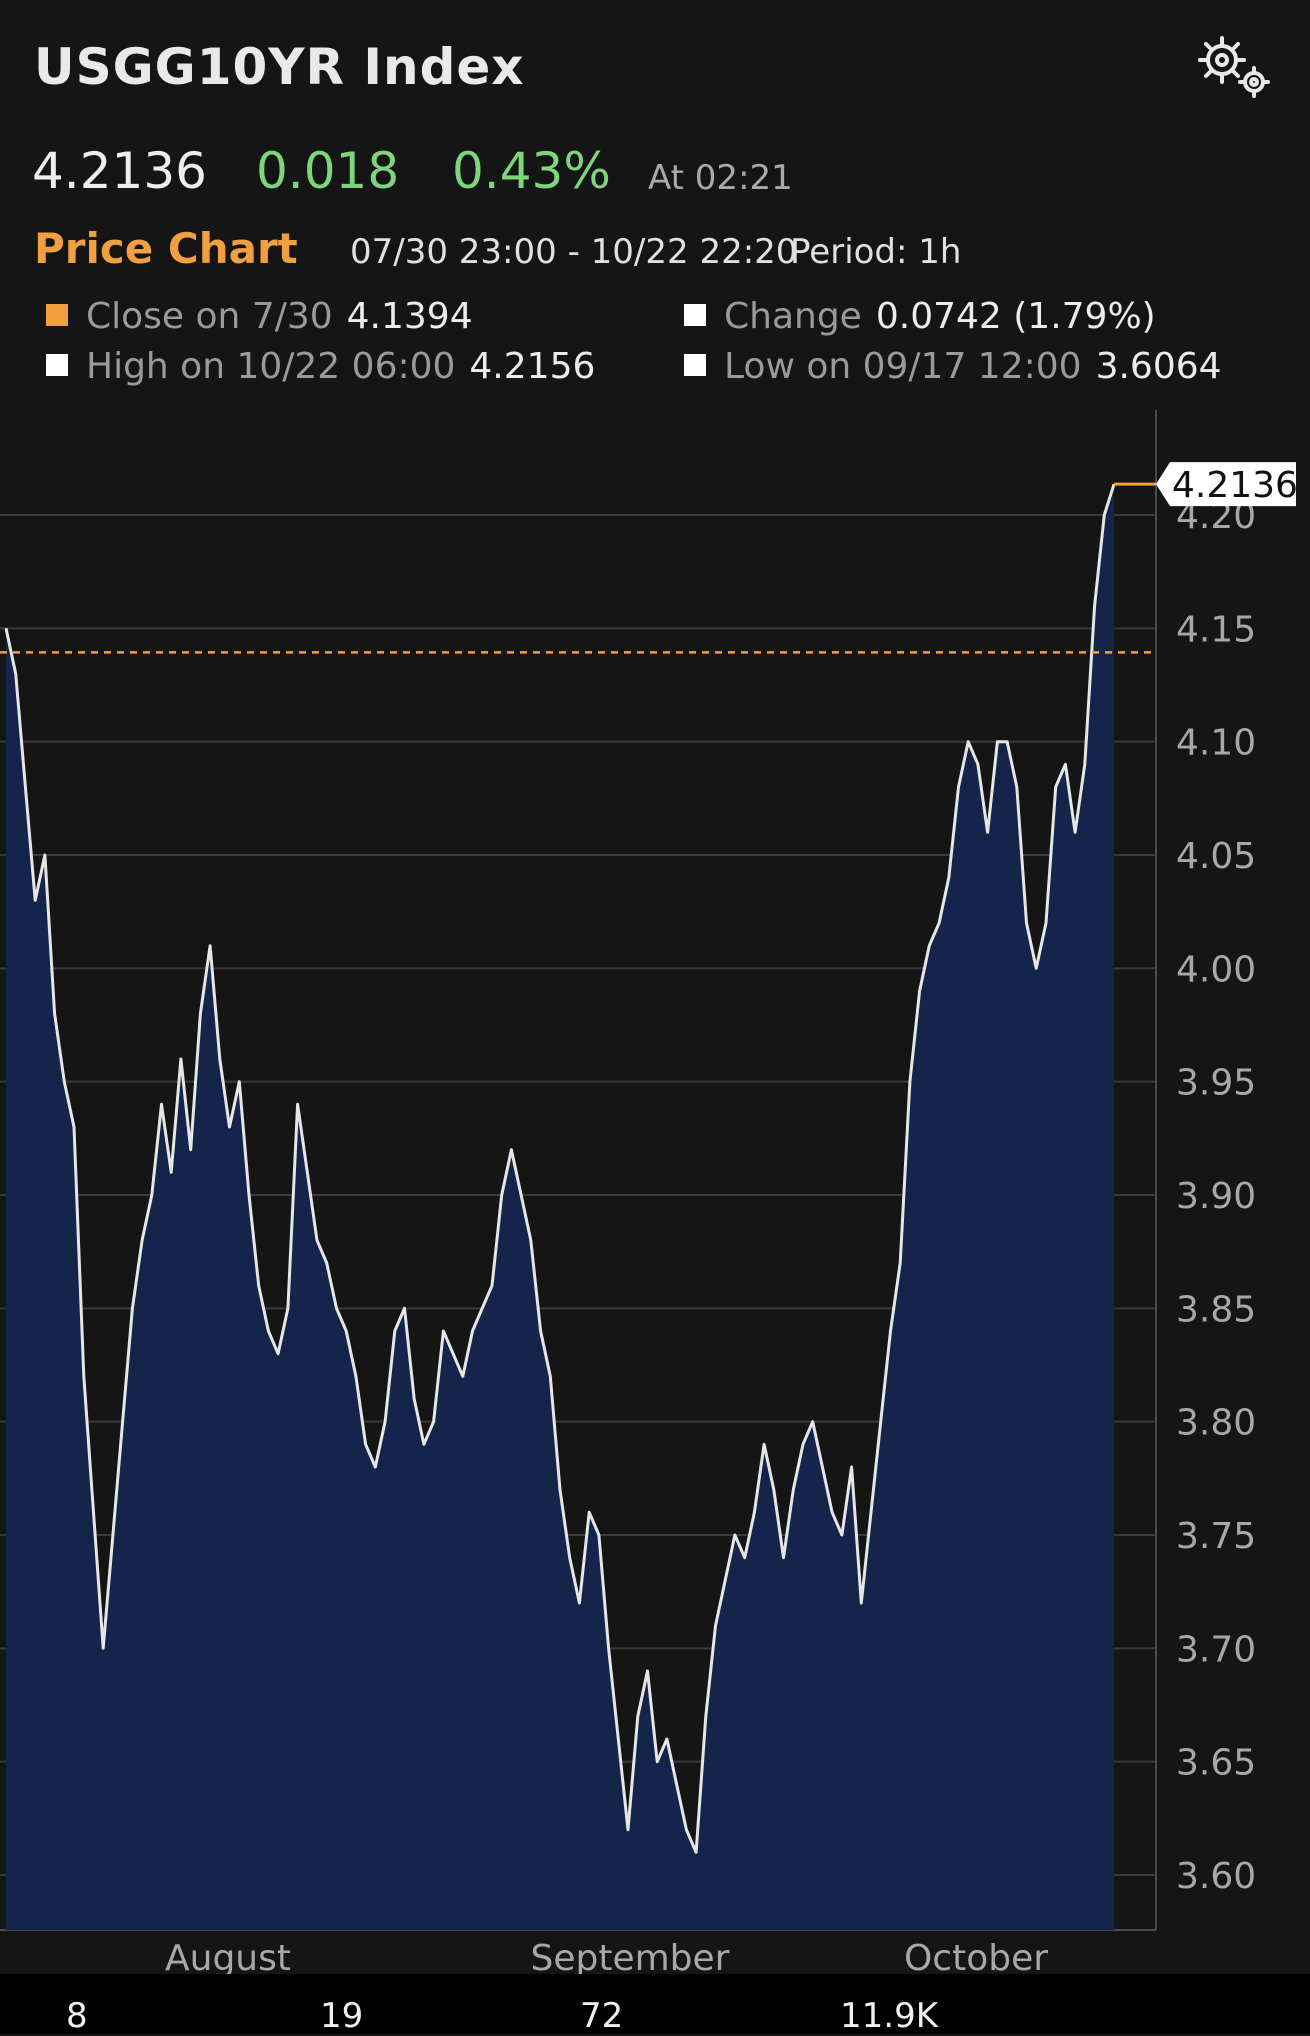  Describe the element at coordinates (695, 315) in the screenshot. I see `change-legend-square` at that location.